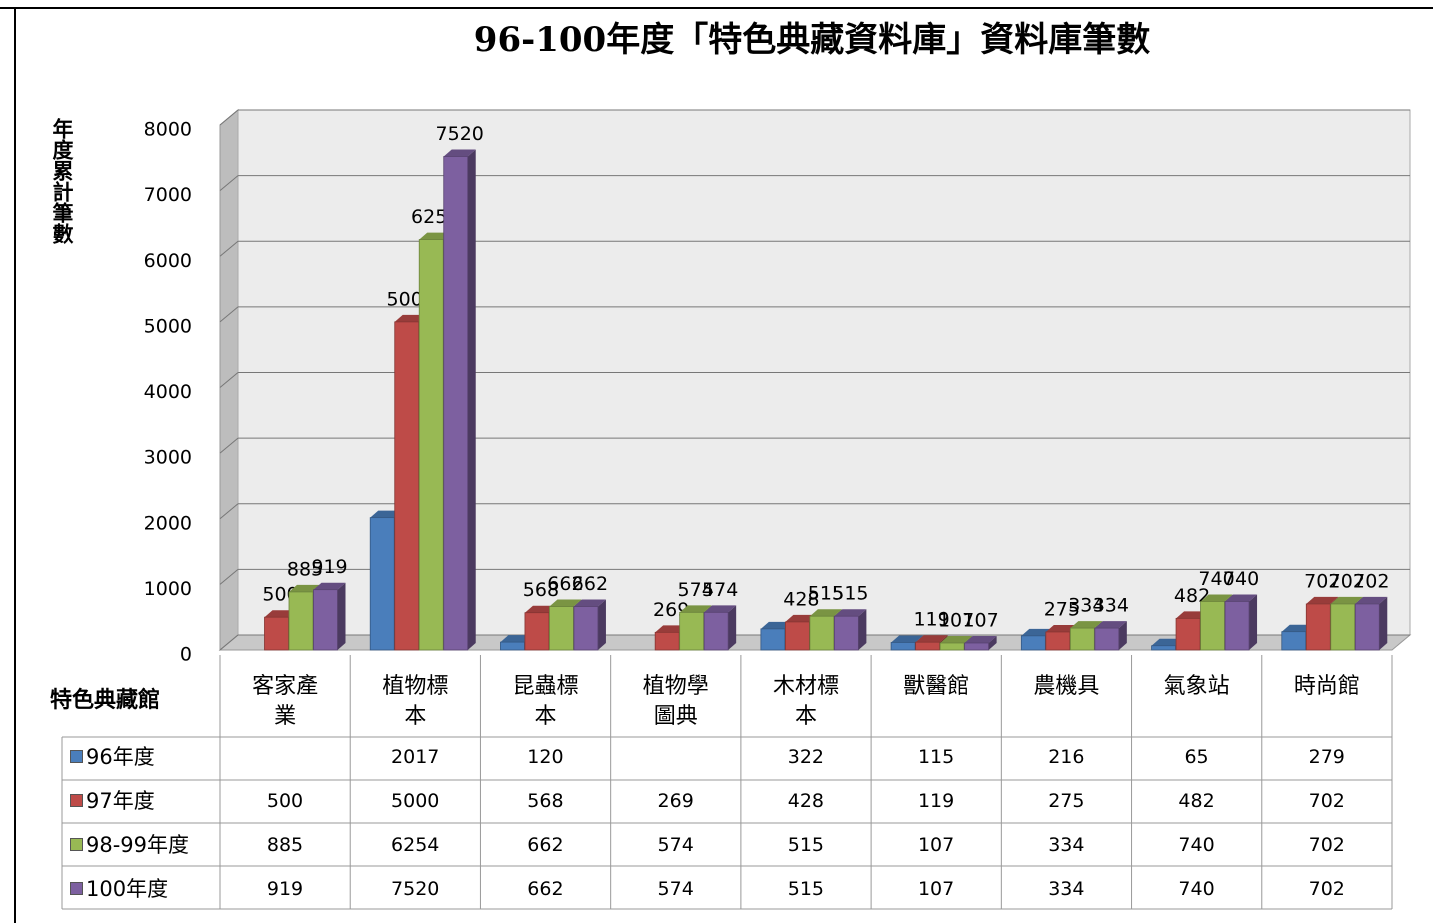 Image resolution: width=1433 pixels, height=923 pixels. Describe the element at coordinates (936, 889) in the screenshot. I see `table-cell: 107` at that location.